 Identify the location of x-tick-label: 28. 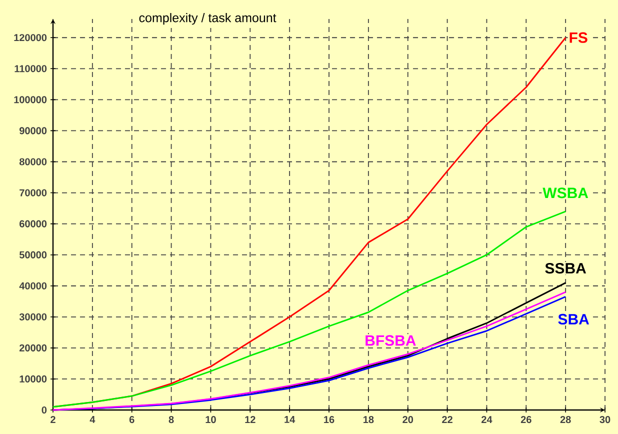
(565, 420).